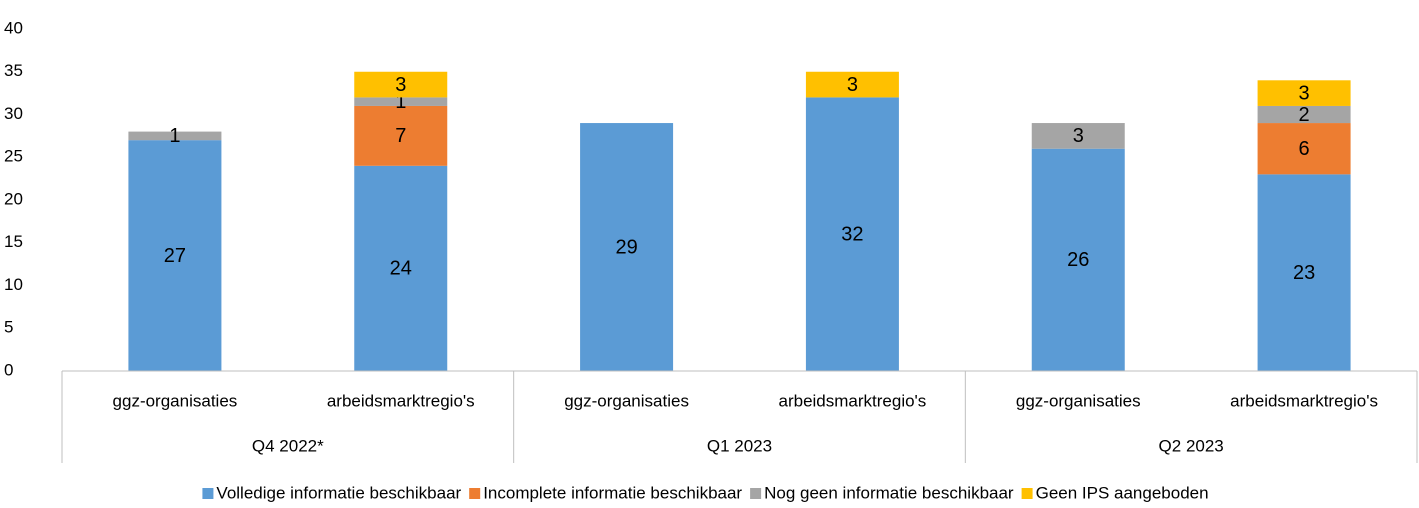 Image resolution: width=1419 pixels, height=508 pixels. What do you see at coordinates (13, 27) in the screenshot?
I see `y-tick-label: 40` at bounding box center [13, 27].